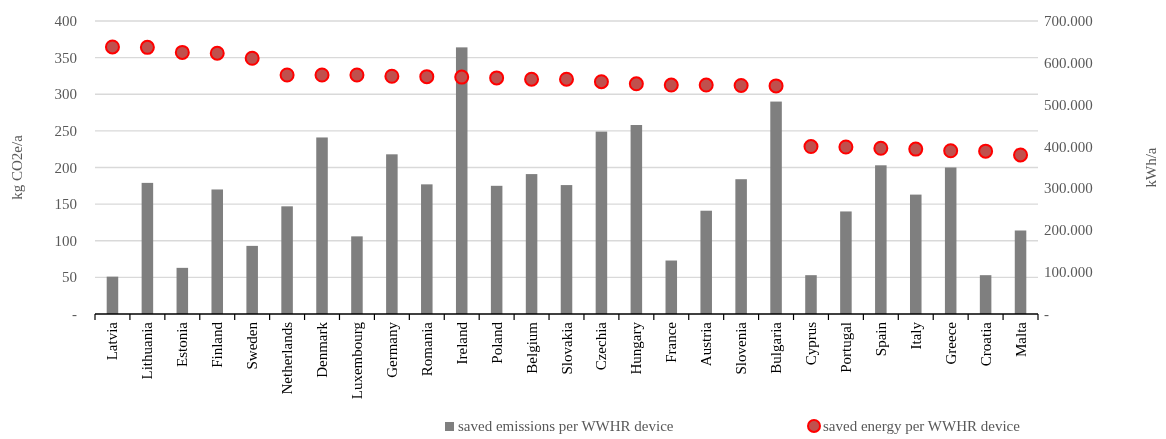 The image size is (1166, 439). Describe the element at coordinates (671, 342) in the screenshot. I see `x-tick-label: France` at that location.